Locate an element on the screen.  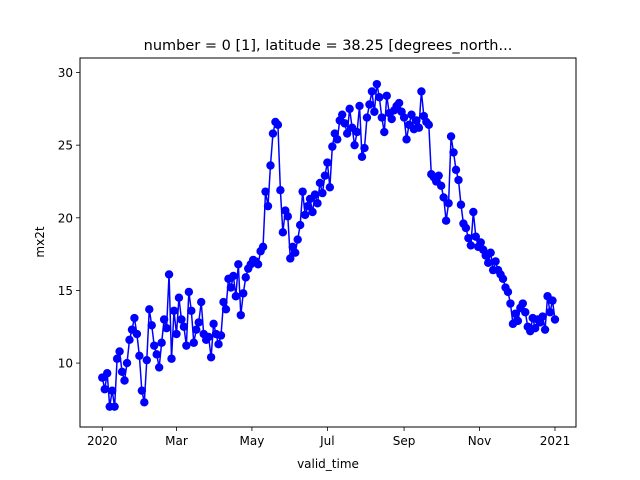
y-tick-label: 15 is located at coordinates (65, 291).